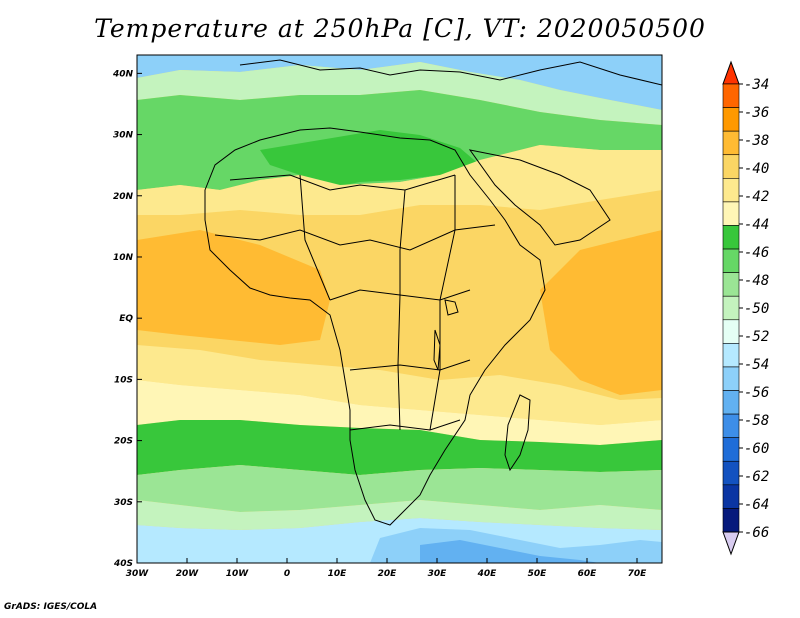  What do you see at coordinates (123, 136) in the screenshot?
I see `lat-tick-label: 30N` at bounding box center [123, 136].